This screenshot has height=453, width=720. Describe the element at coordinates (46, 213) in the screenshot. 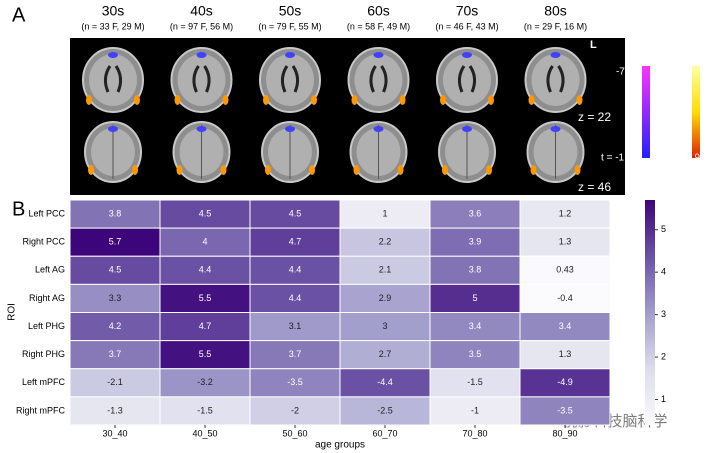

I see `row-label: Left PCC` at that location.